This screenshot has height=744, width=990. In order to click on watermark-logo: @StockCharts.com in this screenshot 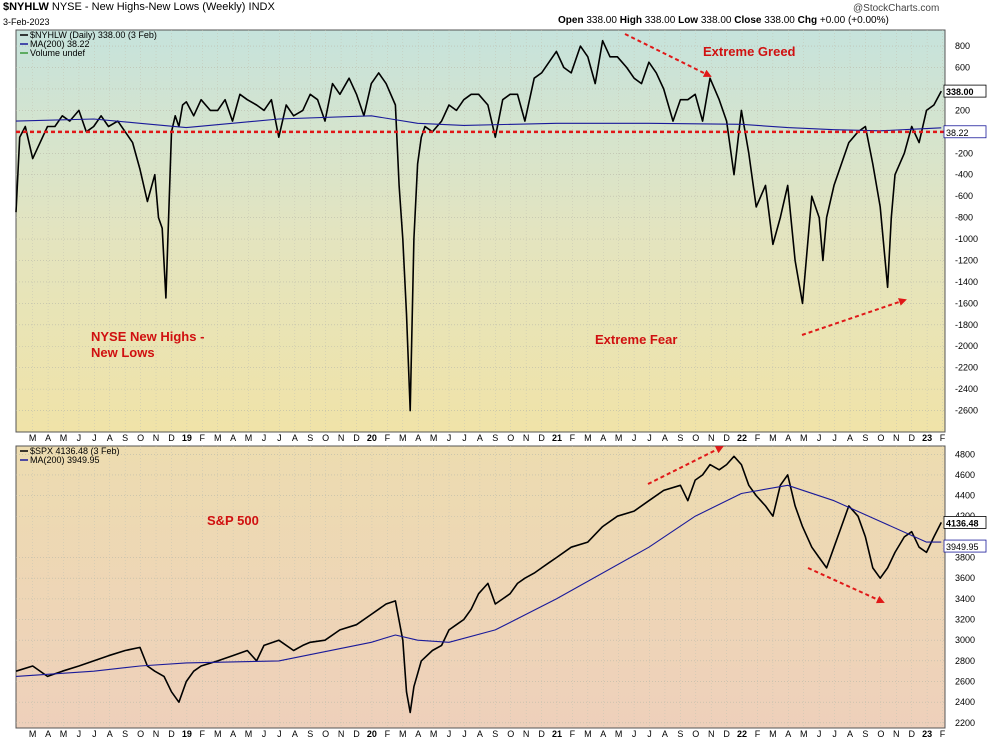, I will do `click(896, 8)`.